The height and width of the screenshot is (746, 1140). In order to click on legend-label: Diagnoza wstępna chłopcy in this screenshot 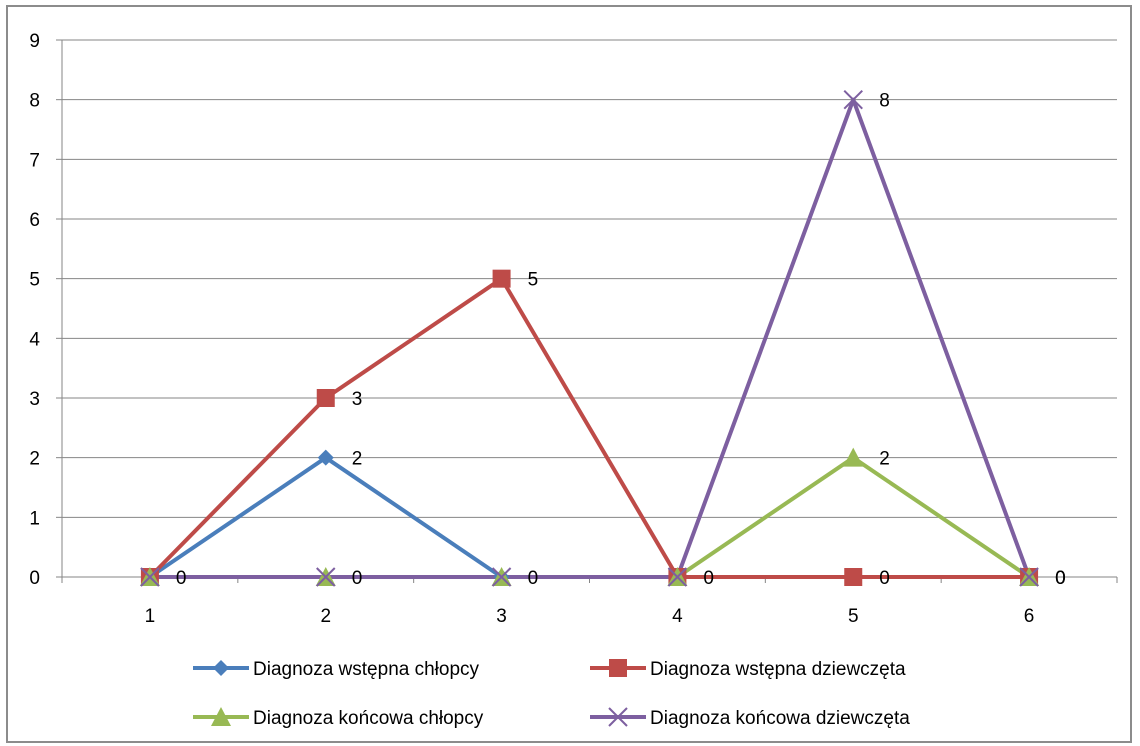, I will do `click(366, 669)`.